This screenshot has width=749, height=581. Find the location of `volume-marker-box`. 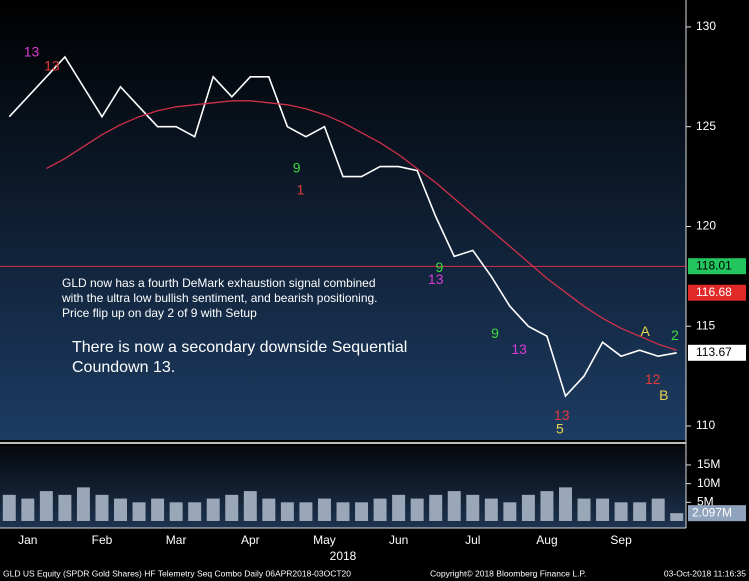

volume-marker-box is located at coordinates (717, 513).